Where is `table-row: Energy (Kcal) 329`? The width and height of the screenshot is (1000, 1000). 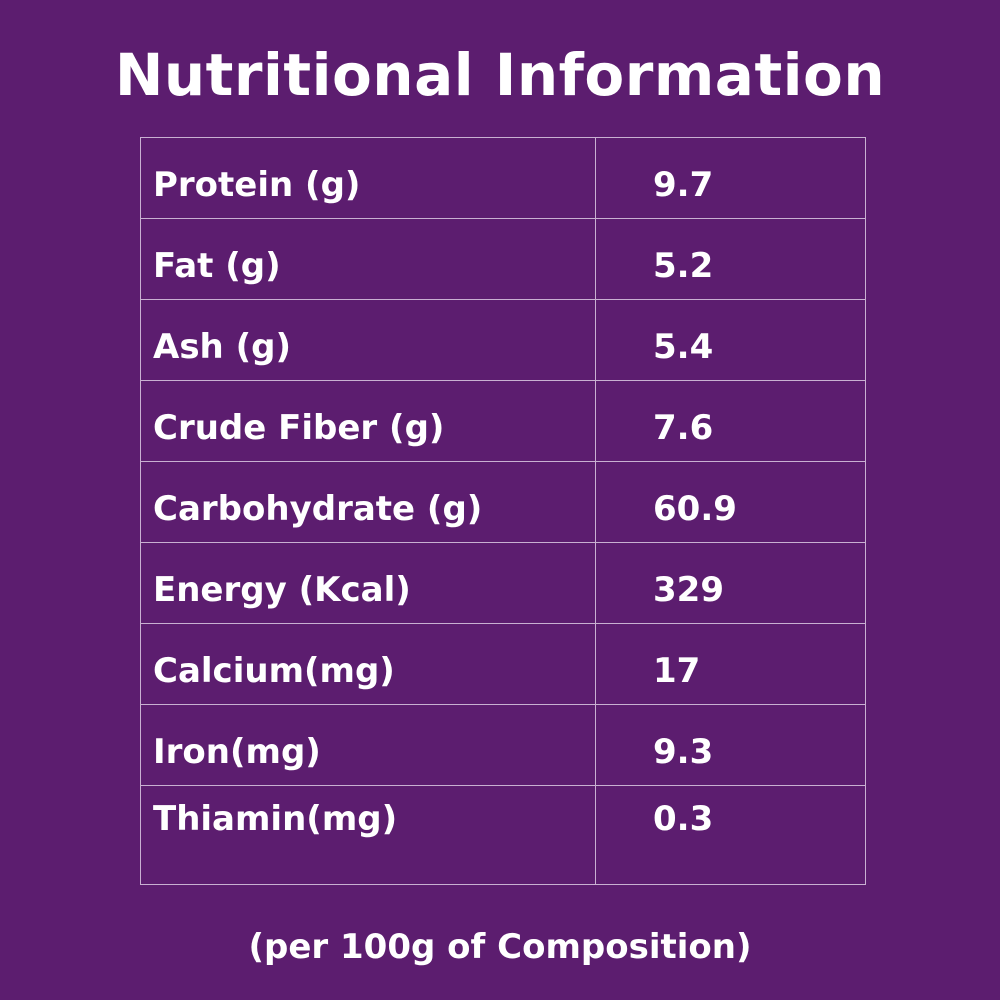 table-row: Energy (Kcal) 329 is located at coordinates (503, 583).